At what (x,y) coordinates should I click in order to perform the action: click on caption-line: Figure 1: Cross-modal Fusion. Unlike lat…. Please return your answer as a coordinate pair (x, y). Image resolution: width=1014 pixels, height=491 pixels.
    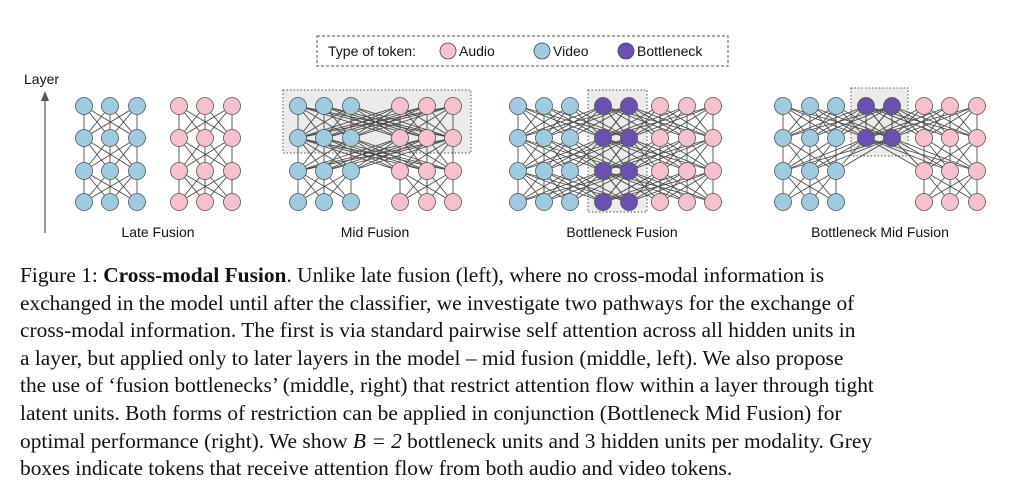
    Looking at the image, I should click on (506, 276).